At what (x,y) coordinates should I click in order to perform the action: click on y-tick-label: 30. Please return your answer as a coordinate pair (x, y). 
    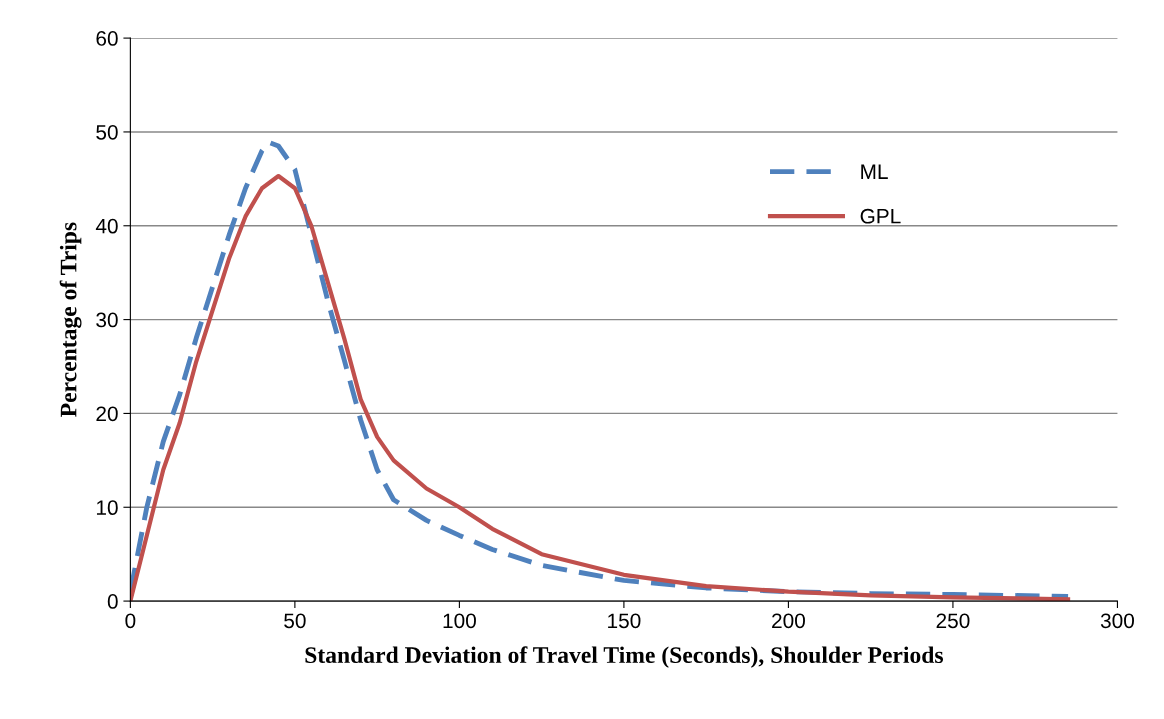
    Looking at the image, I should click on (107, 320).